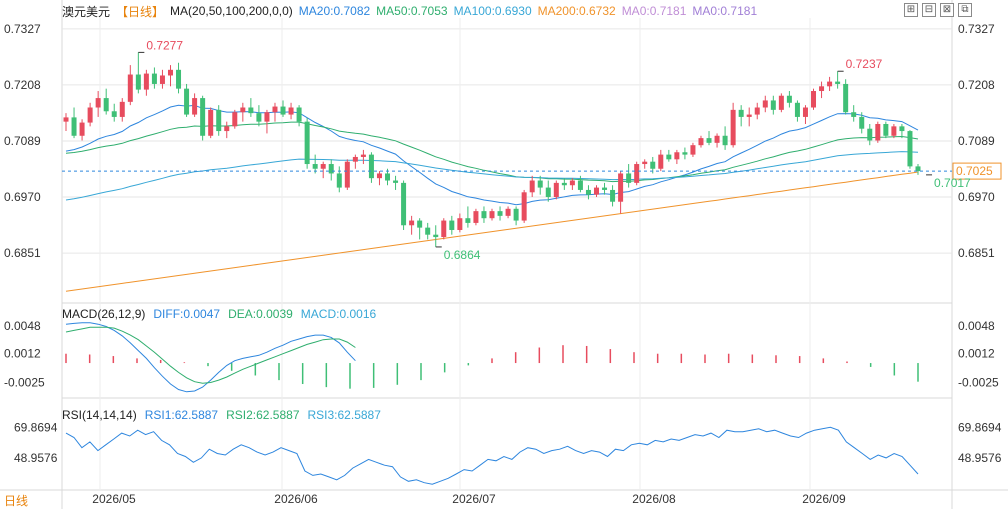 This screenshot has width=1008, height=509. I want to click on expand-icon: ⊞, so click(911, 10).